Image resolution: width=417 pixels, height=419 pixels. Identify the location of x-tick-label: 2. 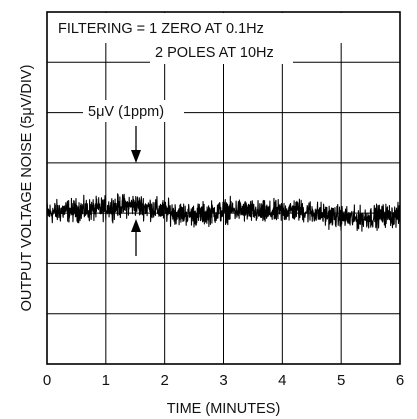
(164, 380).